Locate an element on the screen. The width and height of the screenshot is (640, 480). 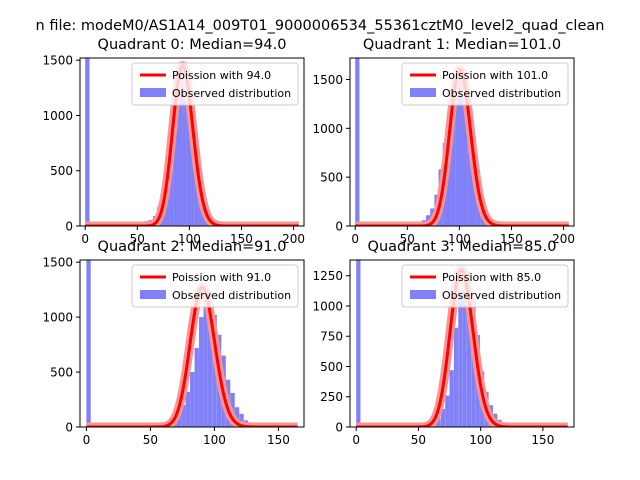
panel-title: Quadrant 2: Median=91.0 is located at coordinates (192, 247).